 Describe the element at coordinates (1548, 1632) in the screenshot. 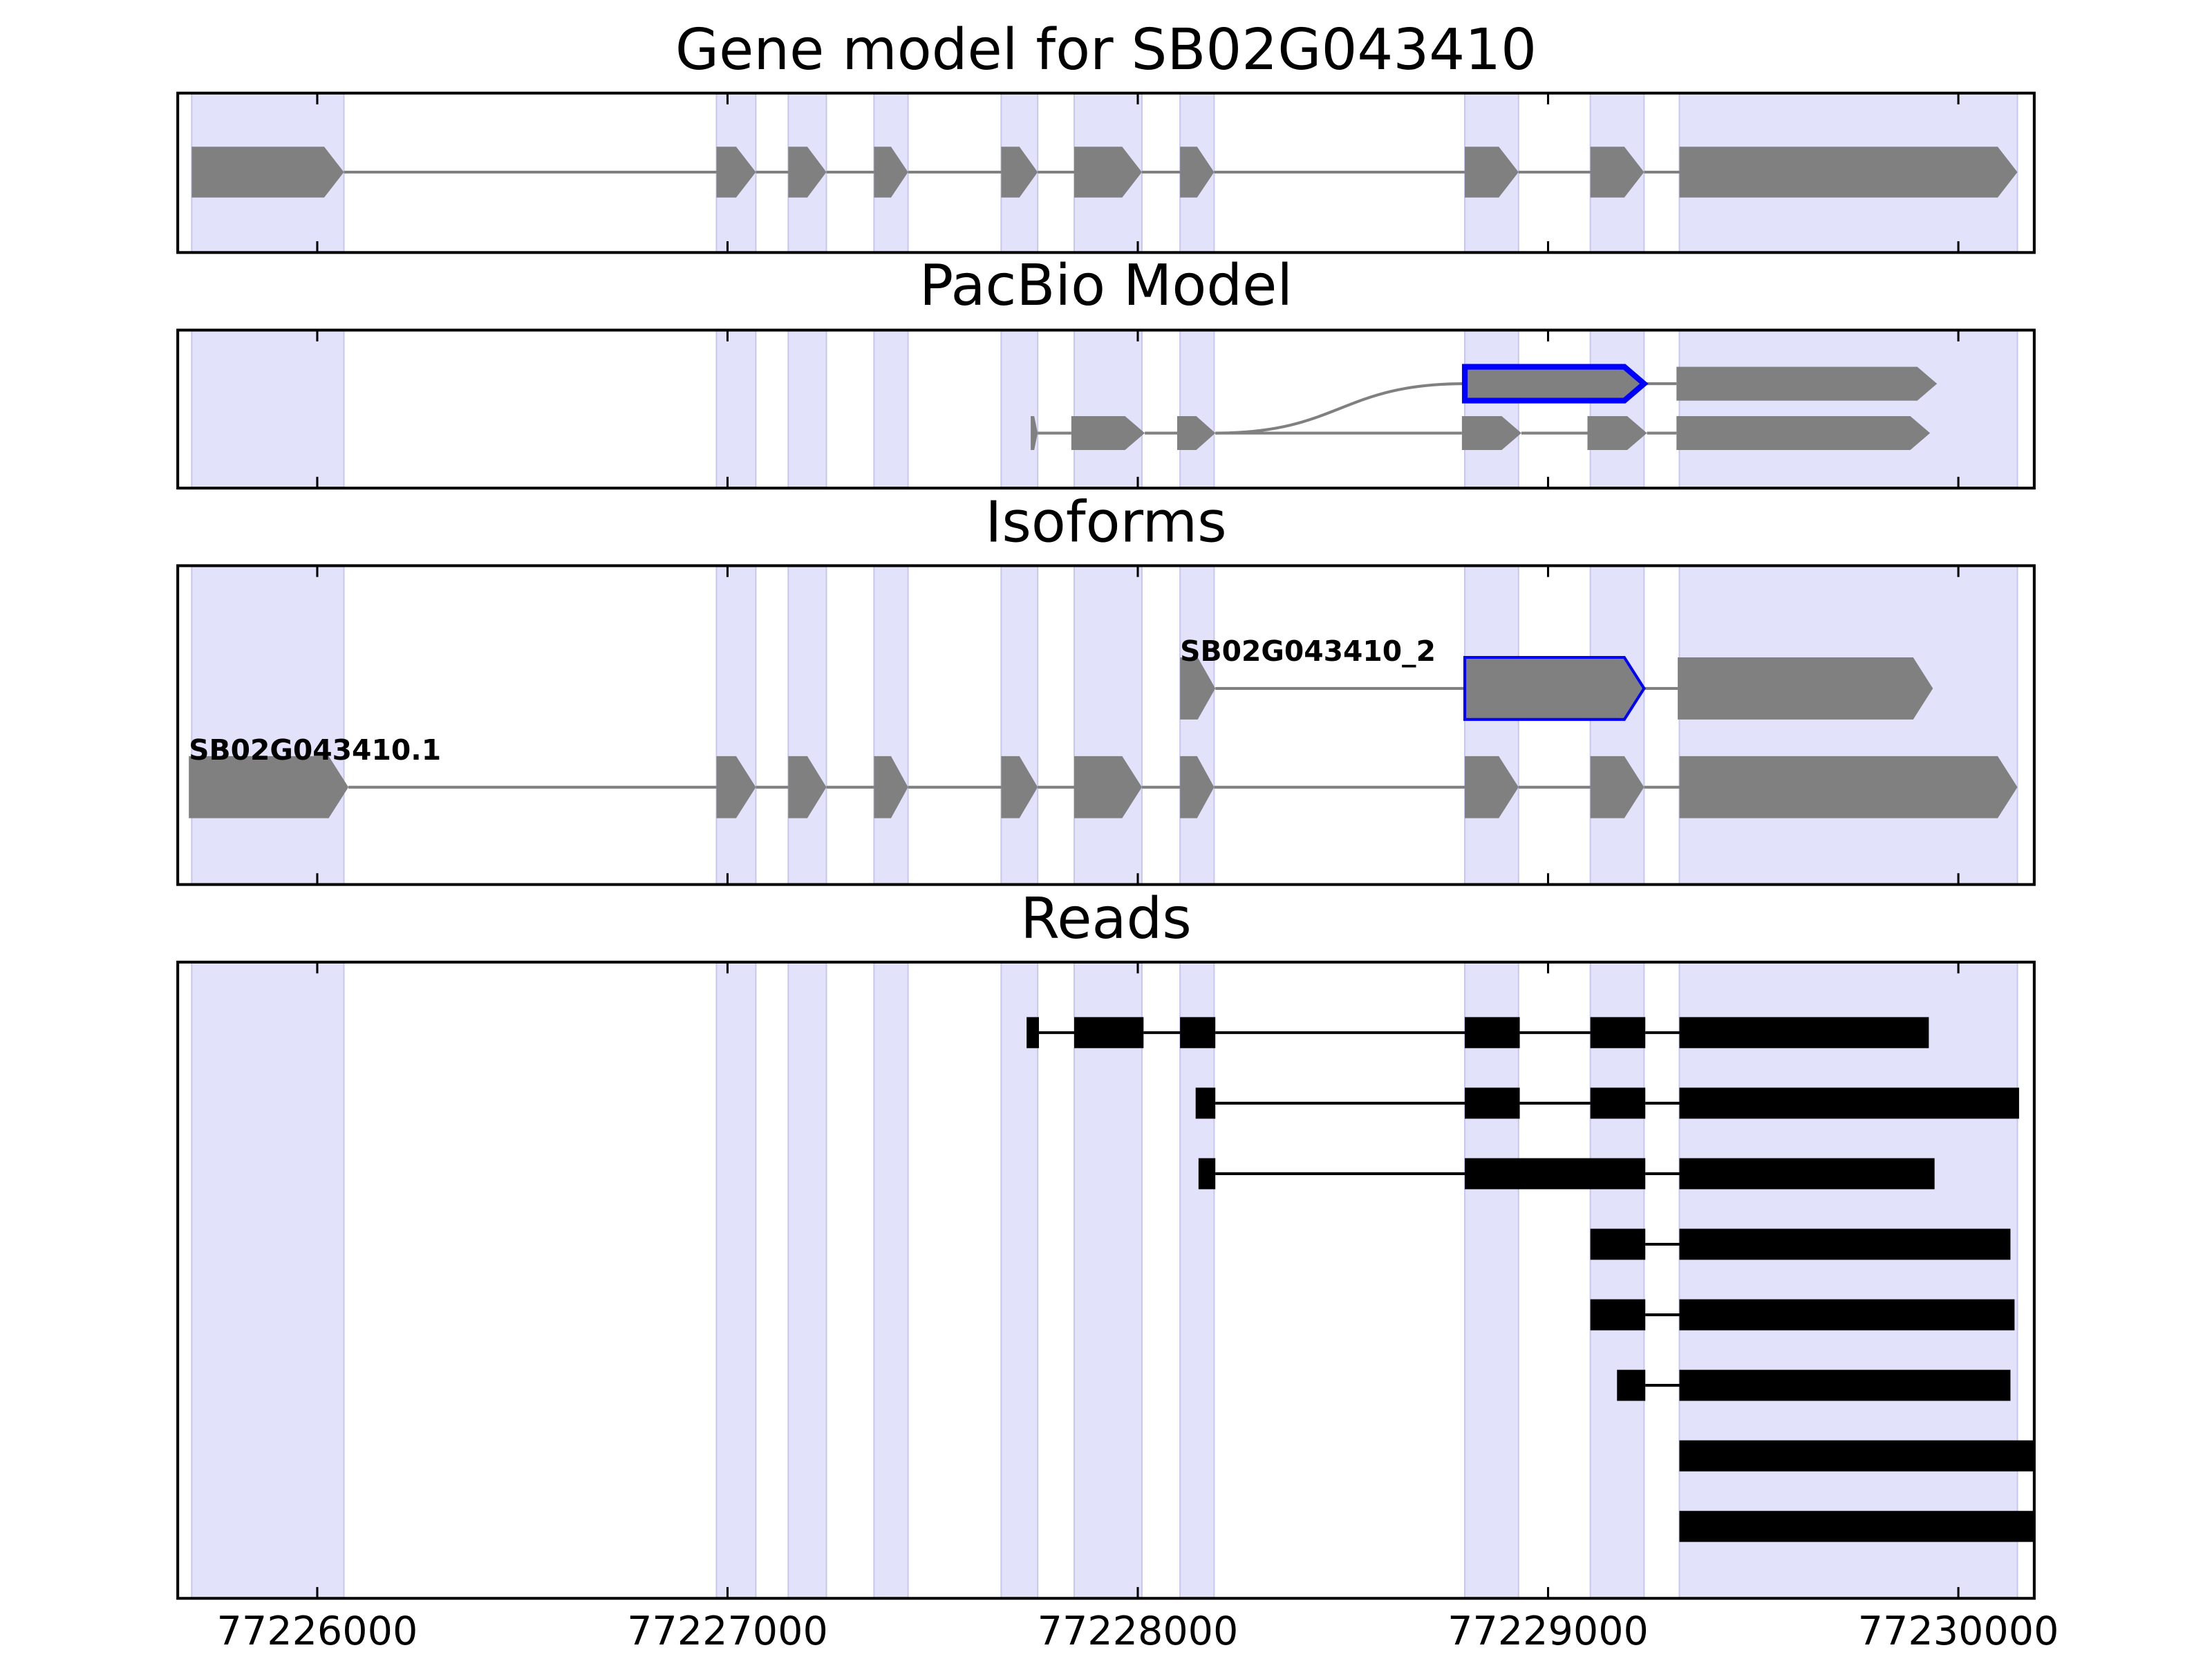

I see `x-tick-label: 77229000` at that location.